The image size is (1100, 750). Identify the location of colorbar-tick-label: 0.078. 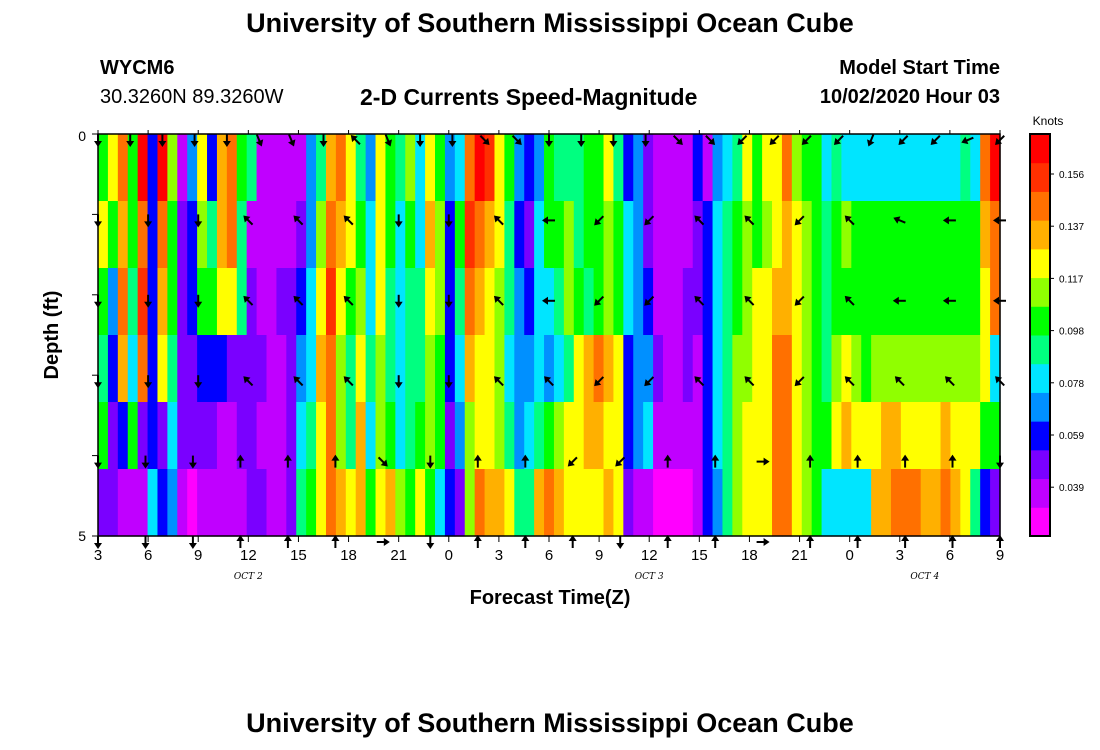
(1071, 384).